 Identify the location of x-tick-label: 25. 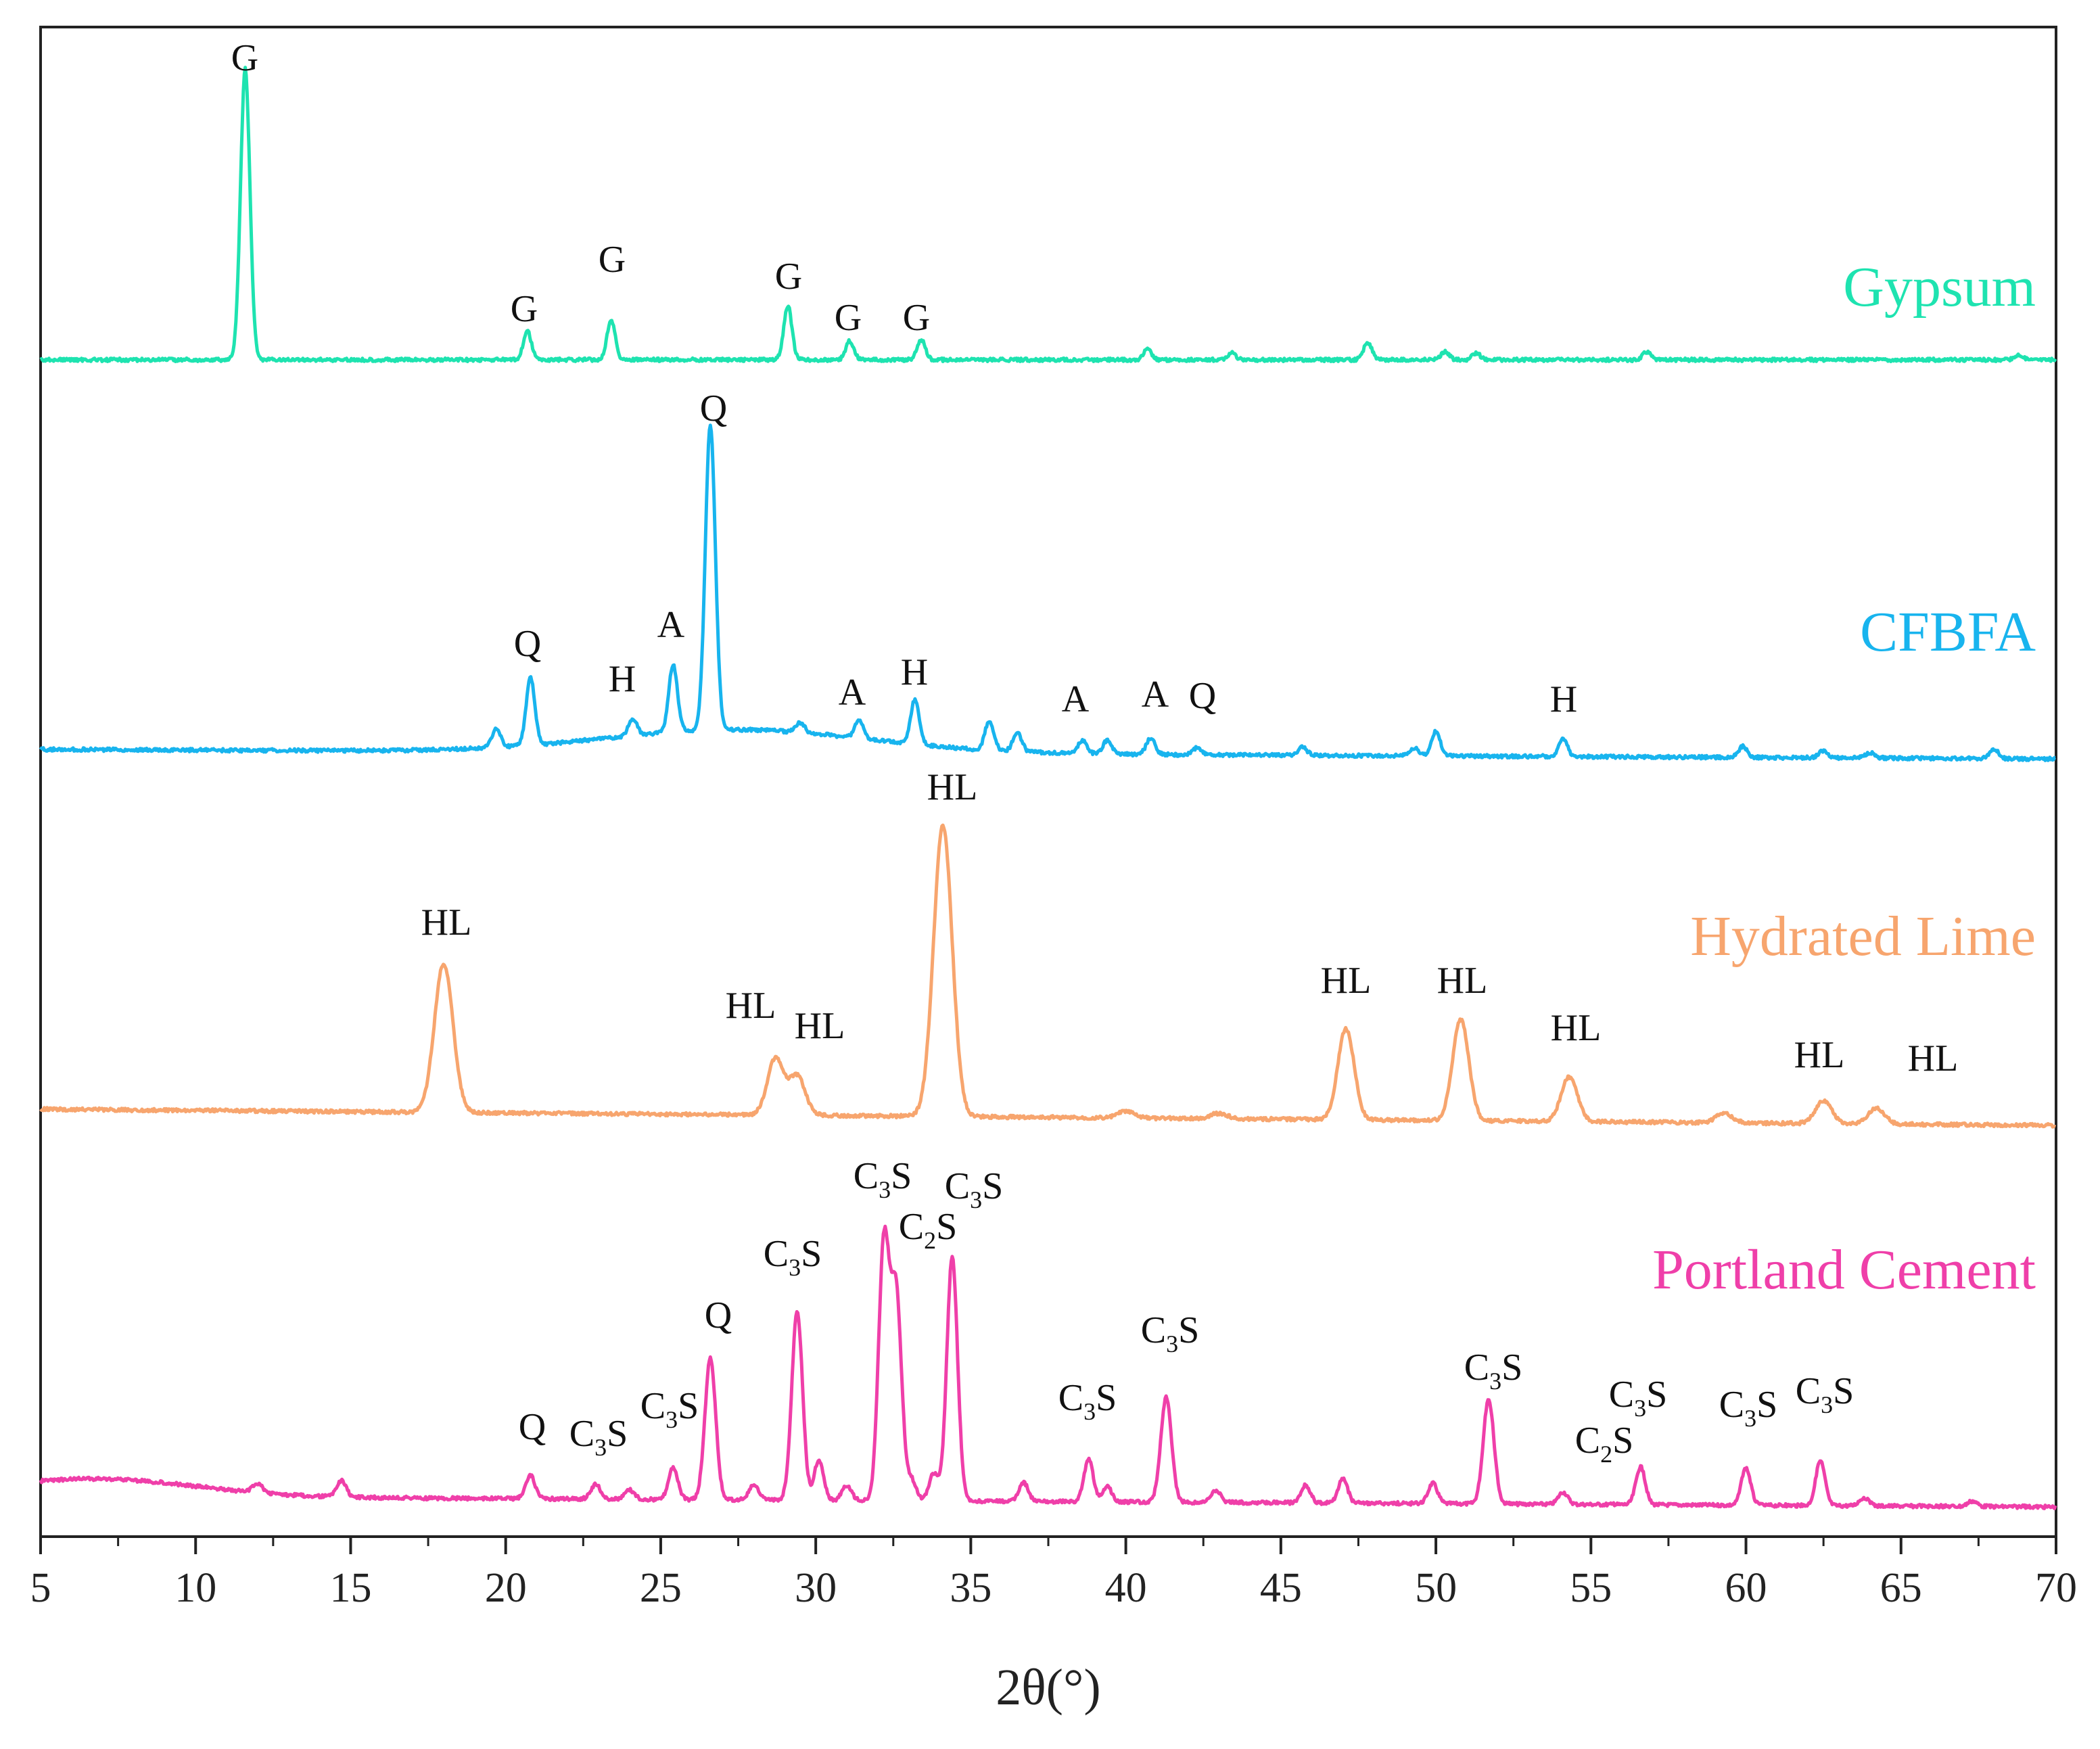
(661, 1588).